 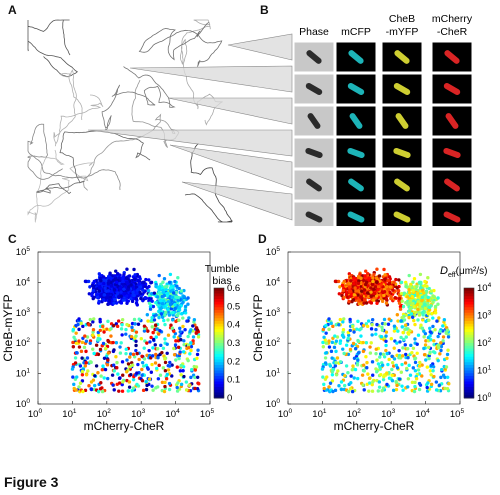 I want to click on y-tick-label: 10⁴, so click(x=273, y=282).